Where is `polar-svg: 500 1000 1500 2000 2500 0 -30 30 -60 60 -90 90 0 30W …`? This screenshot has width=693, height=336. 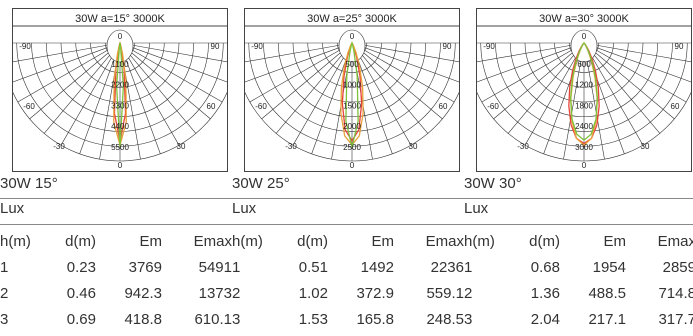
polar-svg: 500 1000 1500 2000 2500 0 -30 30 -60 60 -90 90 0 30W … is located at coordinates (352, 91).